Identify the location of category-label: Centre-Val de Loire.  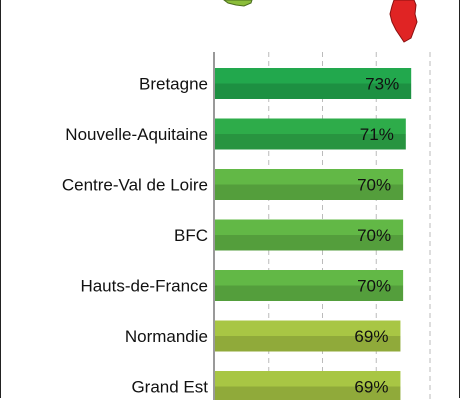
(135, 185).